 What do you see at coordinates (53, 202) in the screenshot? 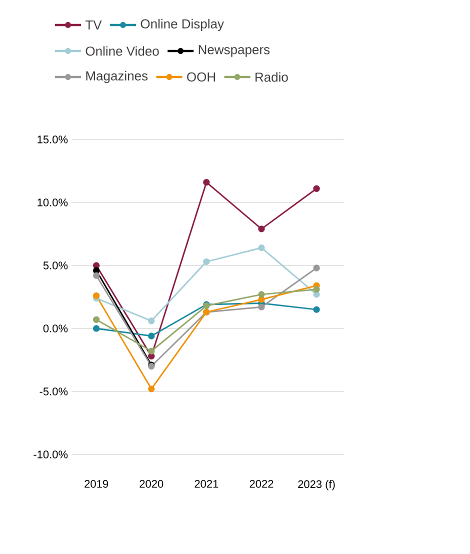
I see `y-tick-label: 10.0%` at bounding box center [53, 202].